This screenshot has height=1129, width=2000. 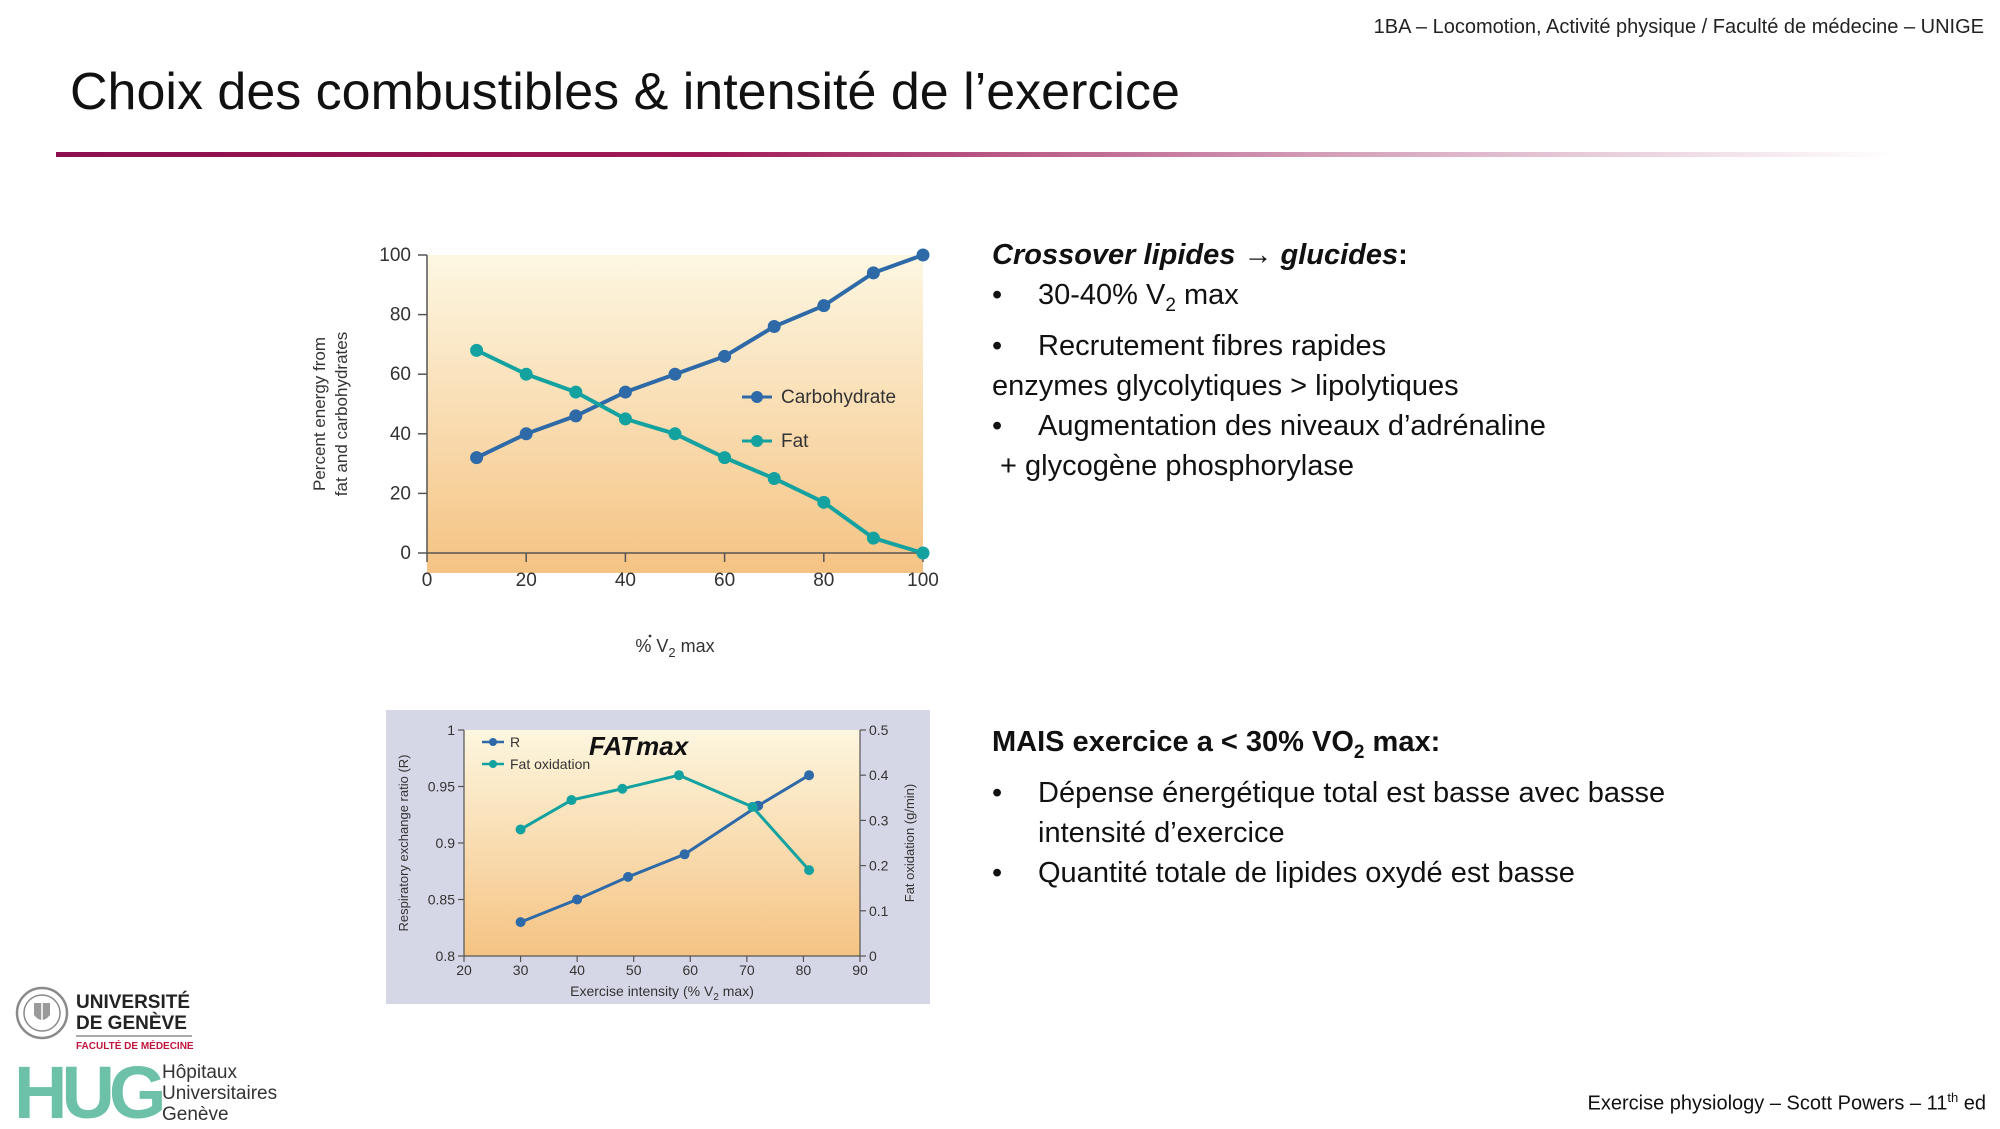 What do you see at coordinates (823, 580) in the screenshot?
I see `x-tick-label: 80` at bounding box center [823, 580].